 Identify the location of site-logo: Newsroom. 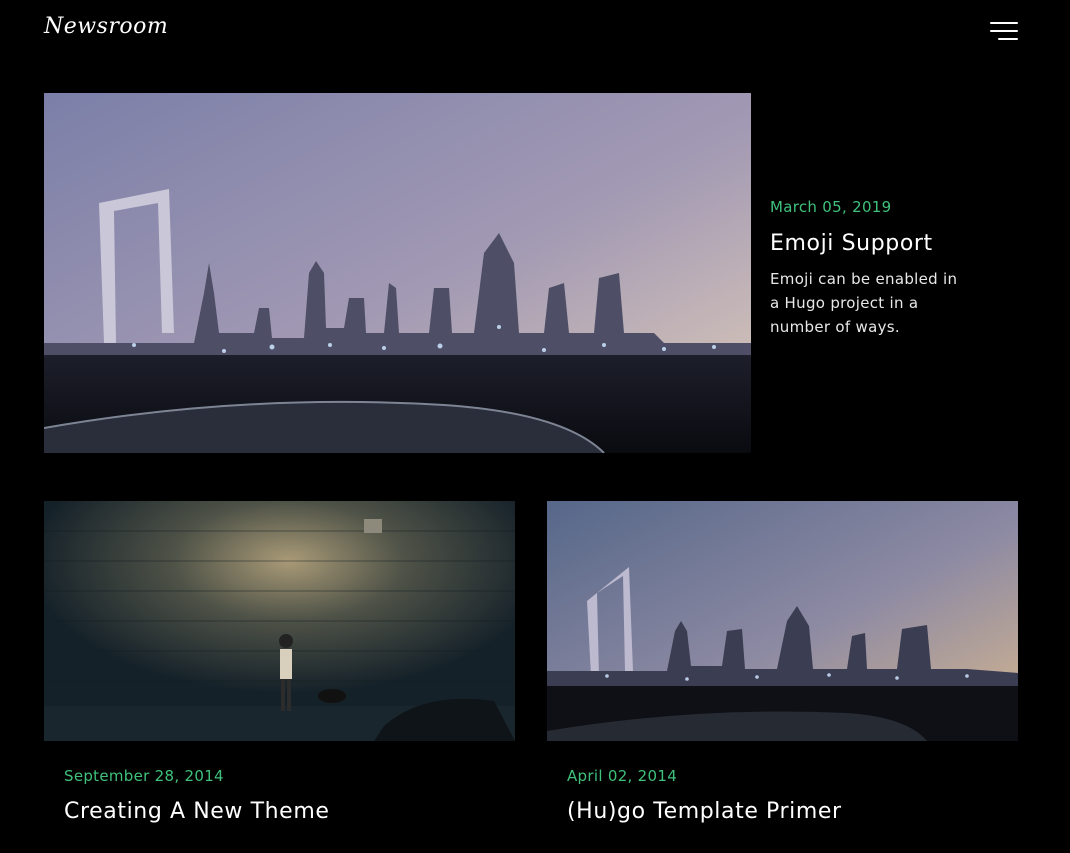
(106, 26).